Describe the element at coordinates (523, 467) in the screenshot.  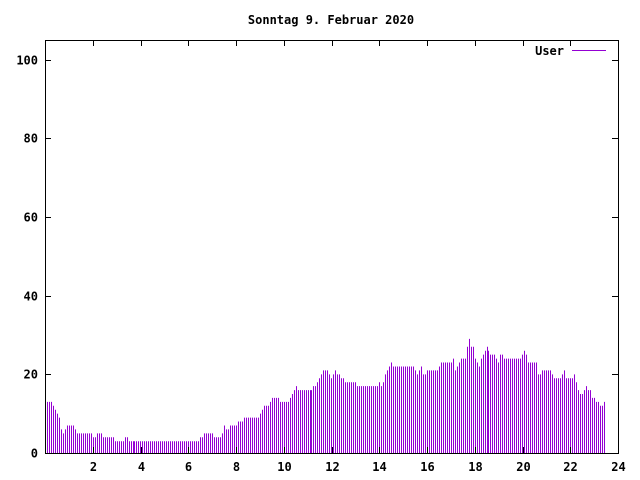
I see `x-tick-label: 20` at that location.